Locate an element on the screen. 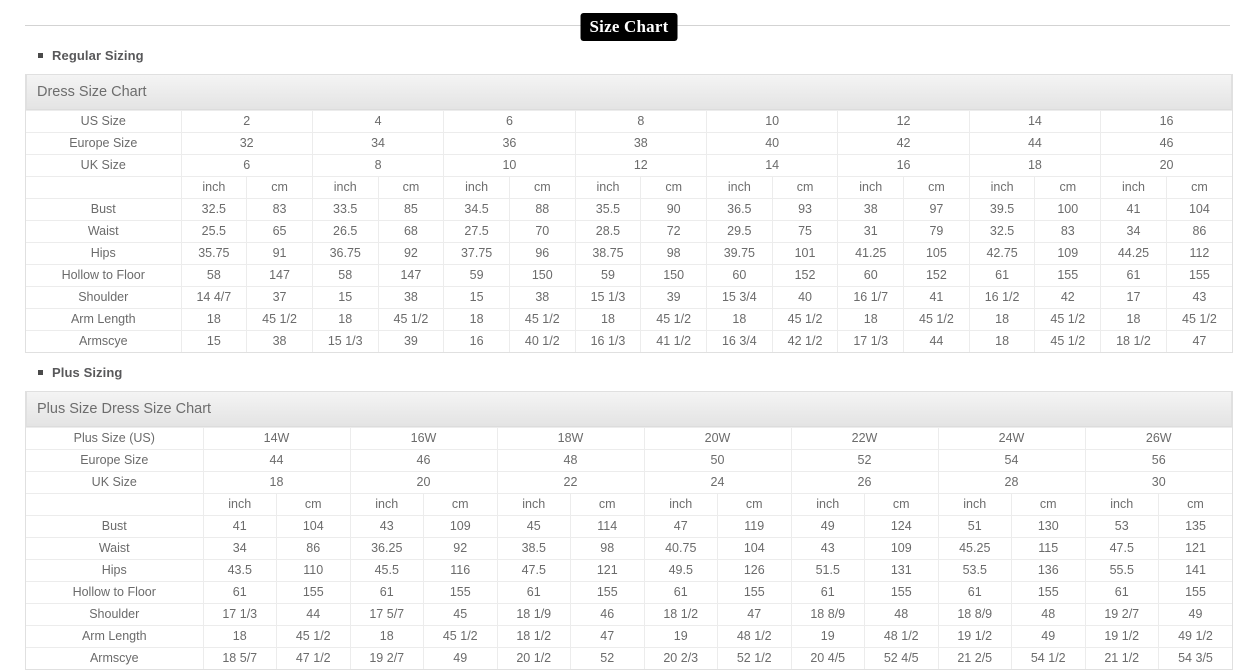 This screenshot has width=1258, height=672. measurement-cell: 45.5 is located at coordinates (386, 570).